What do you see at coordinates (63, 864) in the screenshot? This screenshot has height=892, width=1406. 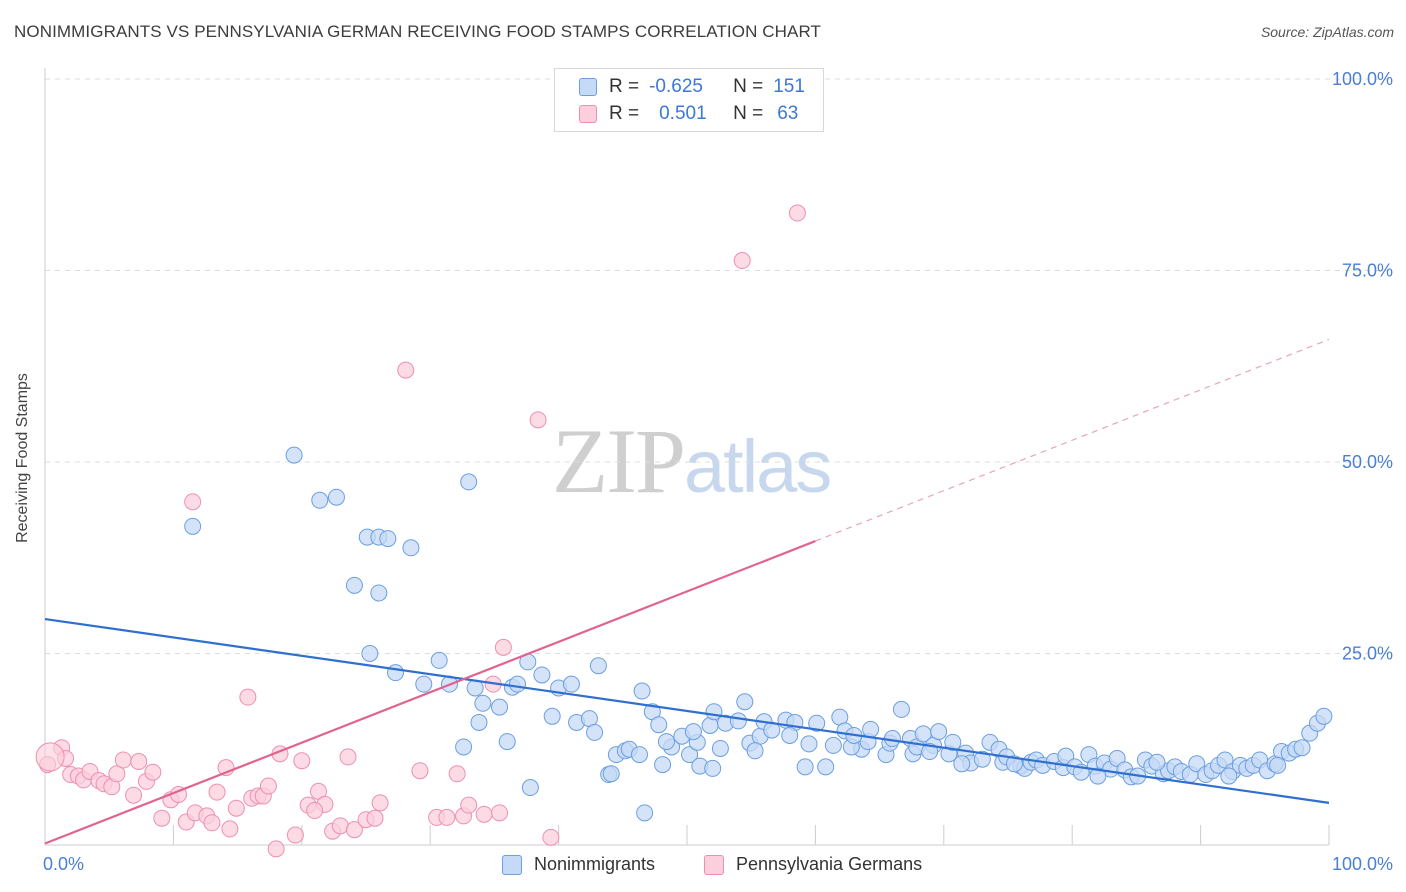 I see `x-tick-label: 0.0%` at bounding box center [63, 864].